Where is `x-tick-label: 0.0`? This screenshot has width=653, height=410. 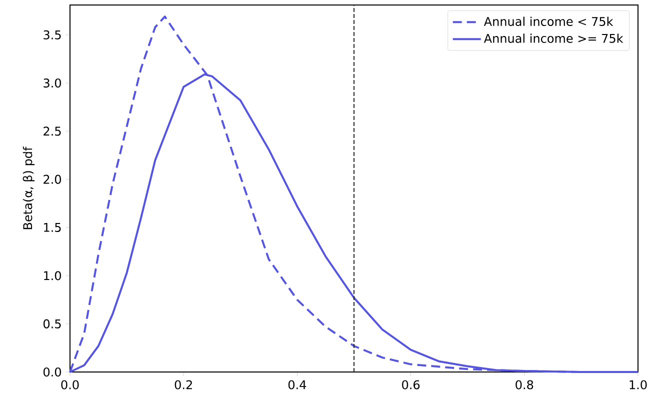
x-tick-label: 0.0 is located at coordinates (70, 385).